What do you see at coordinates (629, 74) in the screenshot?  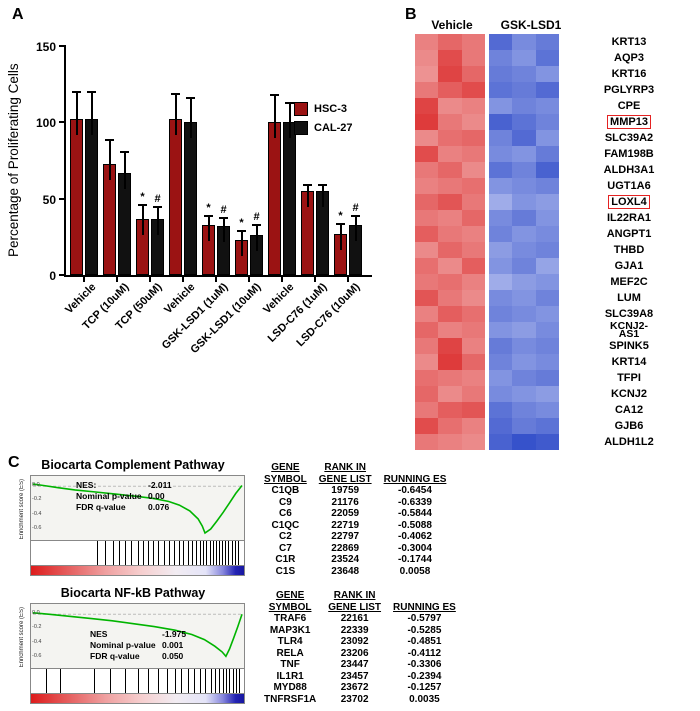 I see `gene-name: KRT16` at bounding box center [629, 74].